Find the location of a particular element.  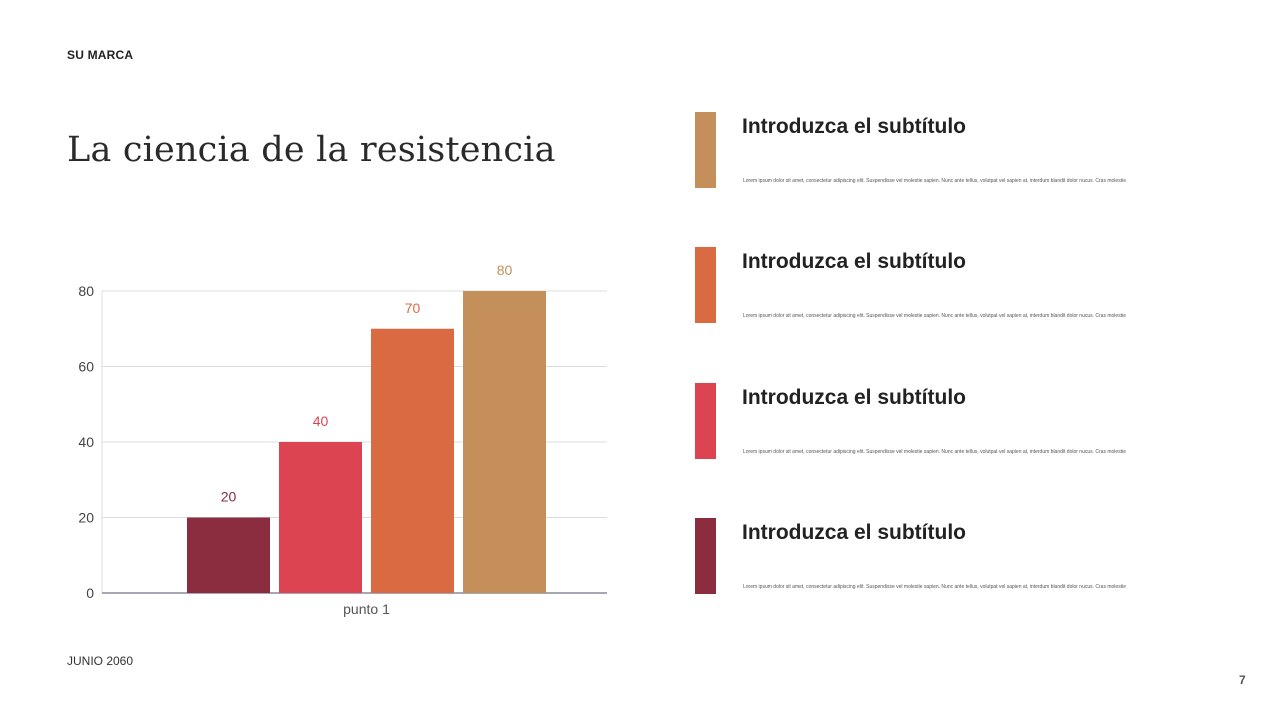

chart-data-labels: 20 40 70 80 is located at coordinates (367, 383).